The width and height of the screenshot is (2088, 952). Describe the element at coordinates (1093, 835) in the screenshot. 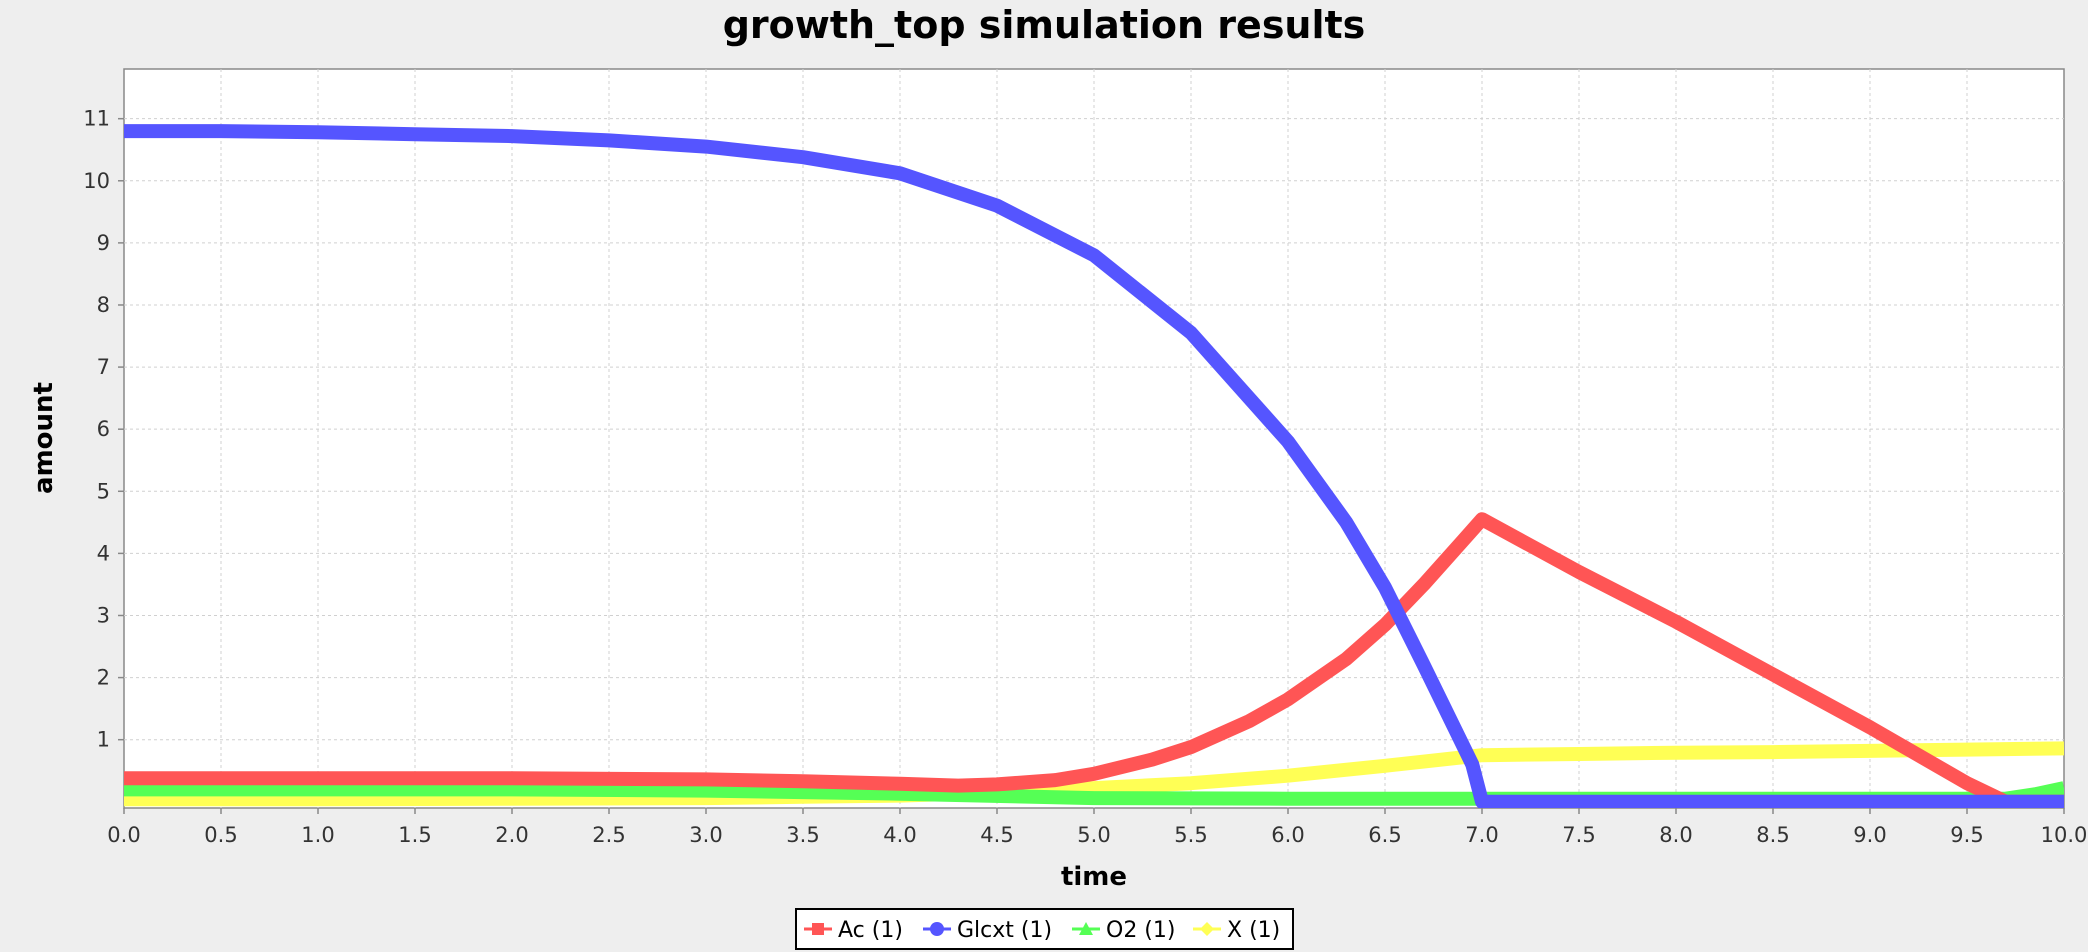

I see `x-tick-label: 5.0` at that location.